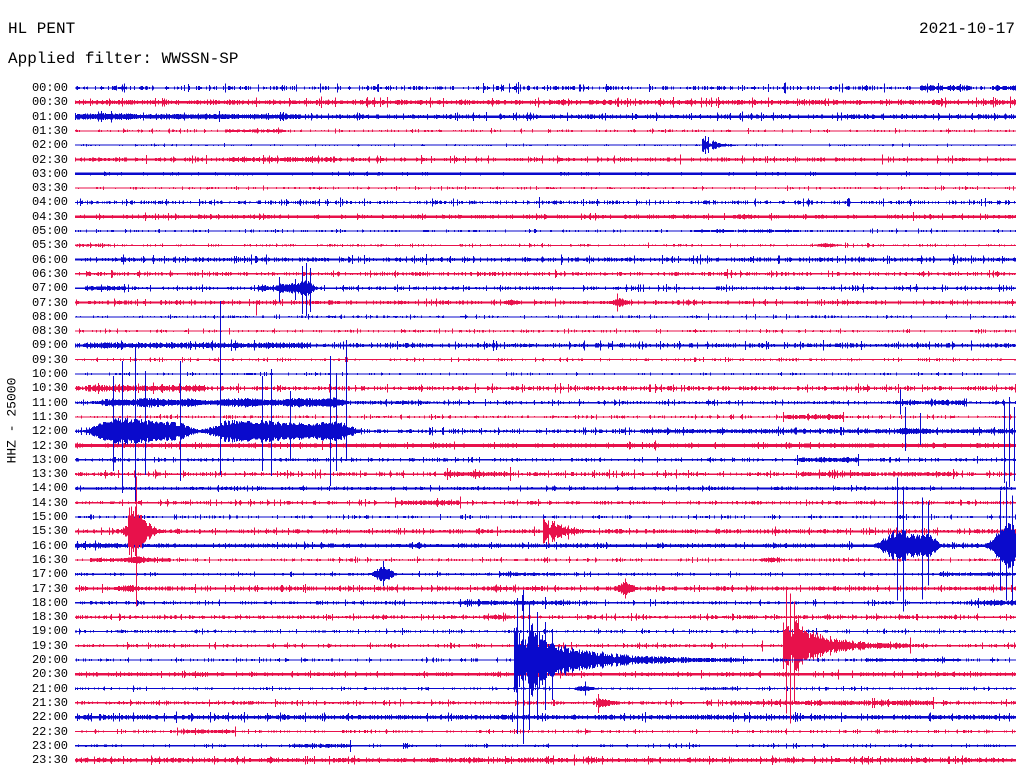 The width and height of the screenshot is (1024, 780). What do you see at coordinates (545, 174) in the screenshot?
I see `trace-row-03:00` at bounding box center [545, 174].